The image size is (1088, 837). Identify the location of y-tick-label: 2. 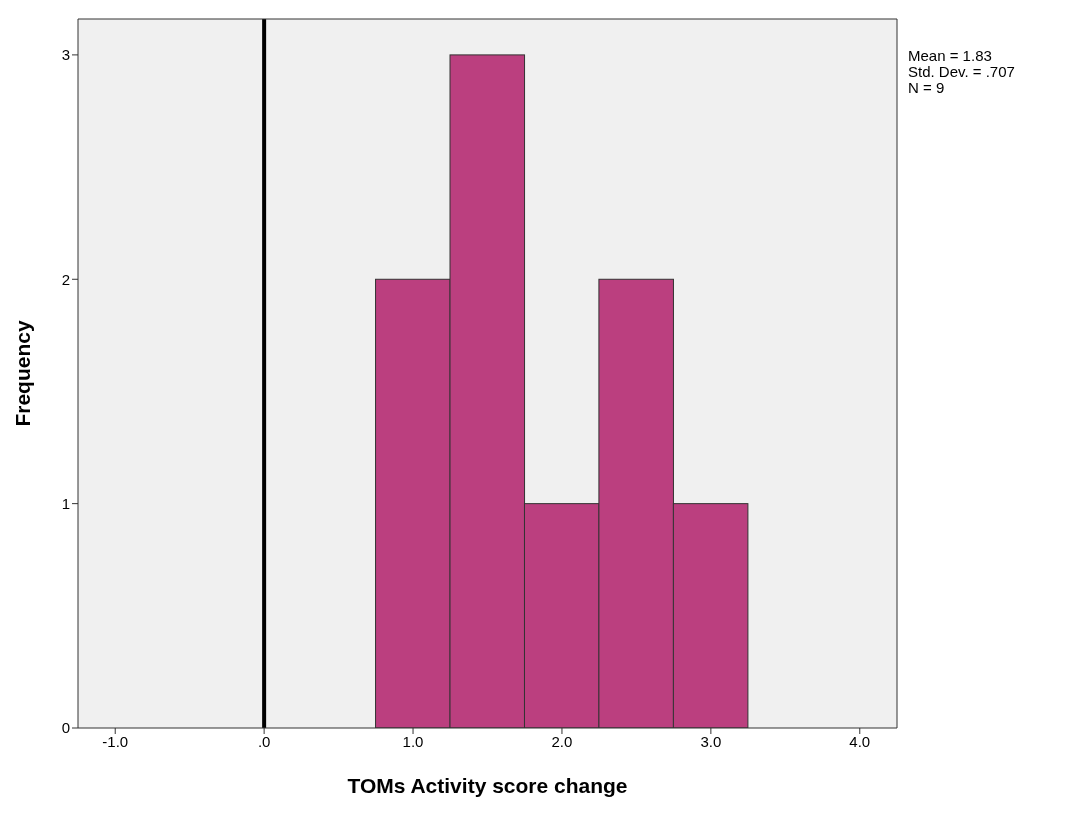
(65, 279).